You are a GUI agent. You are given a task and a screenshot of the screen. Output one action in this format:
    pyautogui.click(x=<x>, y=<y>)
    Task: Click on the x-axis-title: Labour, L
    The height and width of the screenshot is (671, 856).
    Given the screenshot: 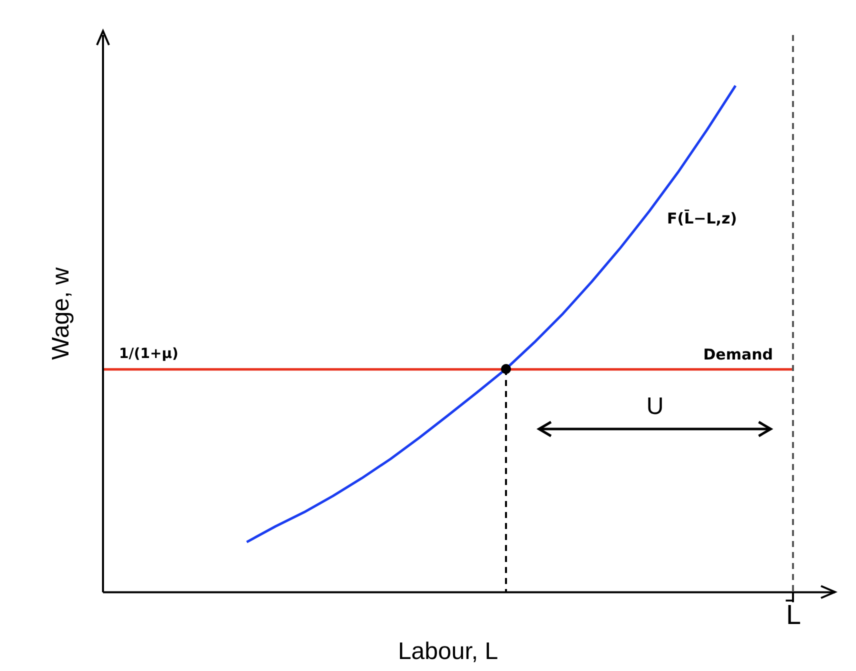 What is the action you would take?
    pyautogui.click(x=448, y=652)
    